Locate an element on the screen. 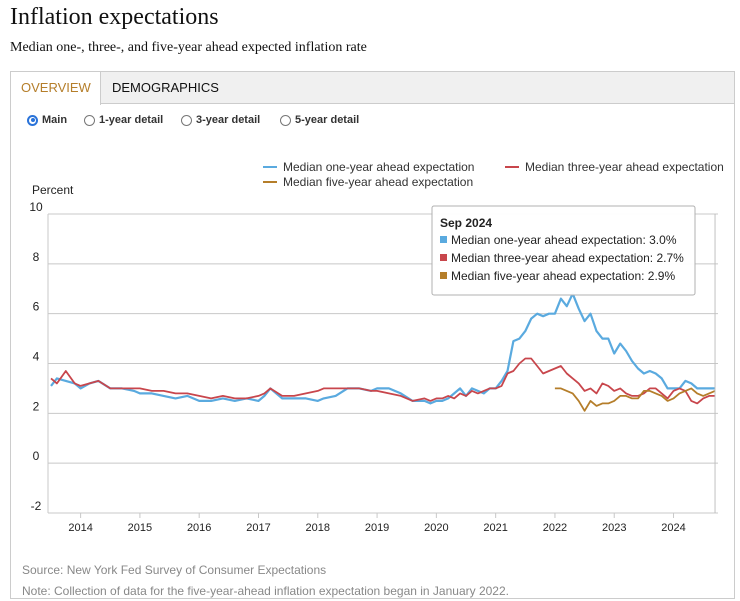 Image resolution: width=740 pixels, height=601 pixels. x-tick-label: 2016 is located at coordinates (199, 528).